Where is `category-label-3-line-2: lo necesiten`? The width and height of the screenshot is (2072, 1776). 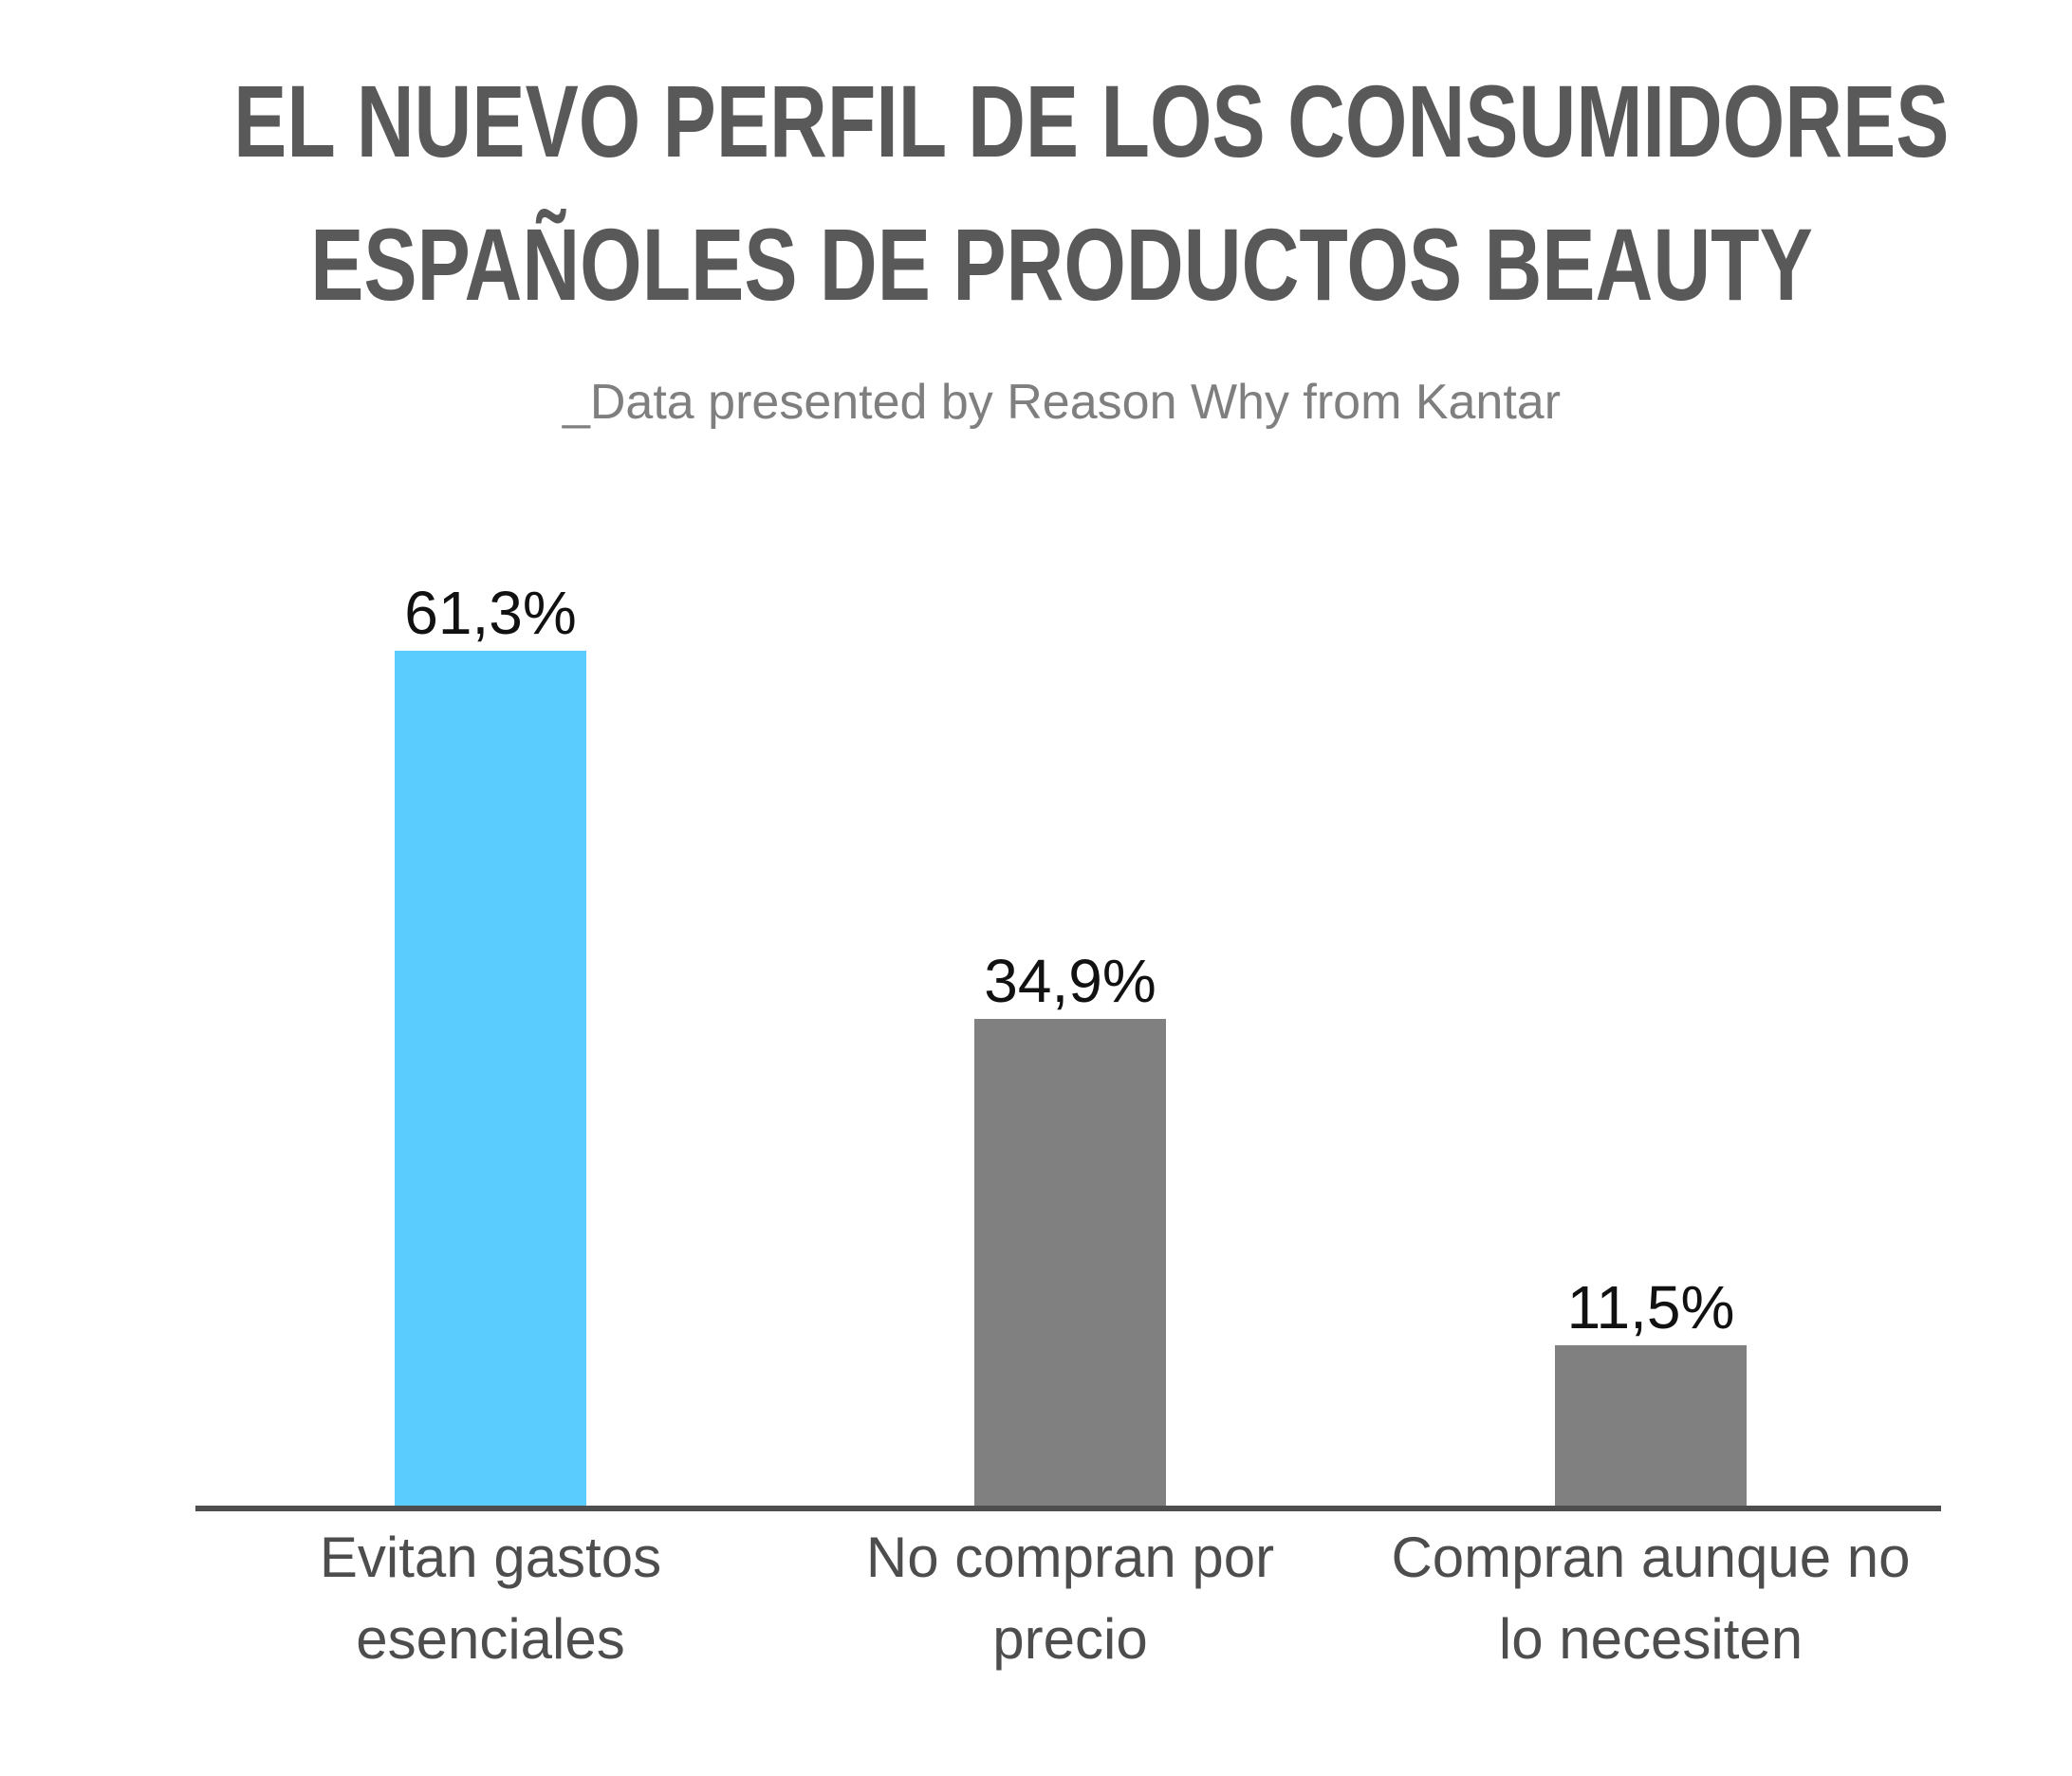
category-label-3-line-2: lo necesiten is located at coordinates (1651, 1639).